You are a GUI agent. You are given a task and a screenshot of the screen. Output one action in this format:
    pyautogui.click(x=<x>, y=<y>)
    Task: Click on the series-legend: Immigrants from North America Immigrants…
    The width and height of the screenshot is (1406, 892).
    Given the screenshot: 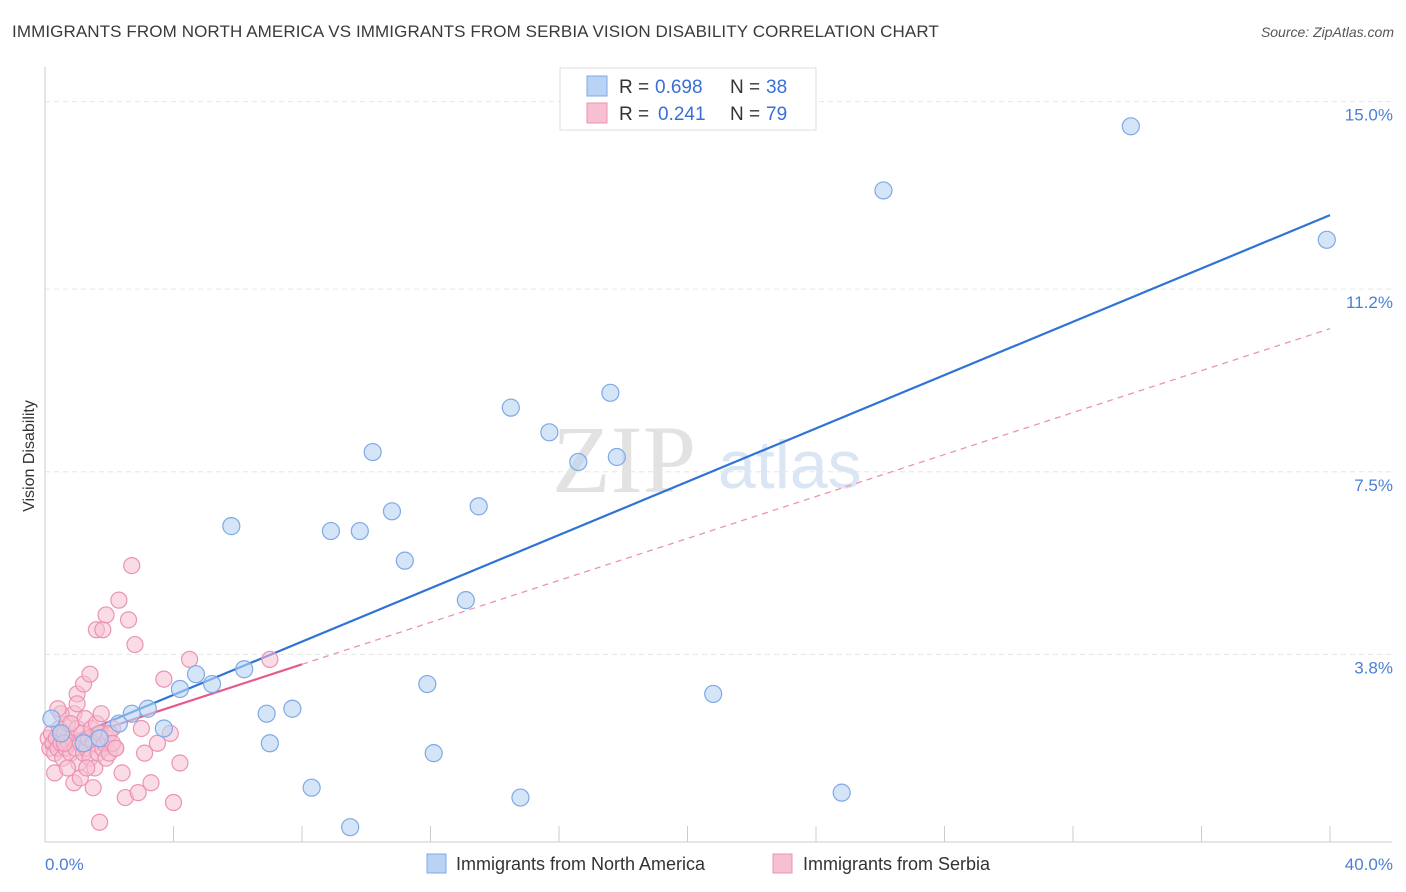 What is the action you would take?
    pyautogui.click(x=708, y=863)
    